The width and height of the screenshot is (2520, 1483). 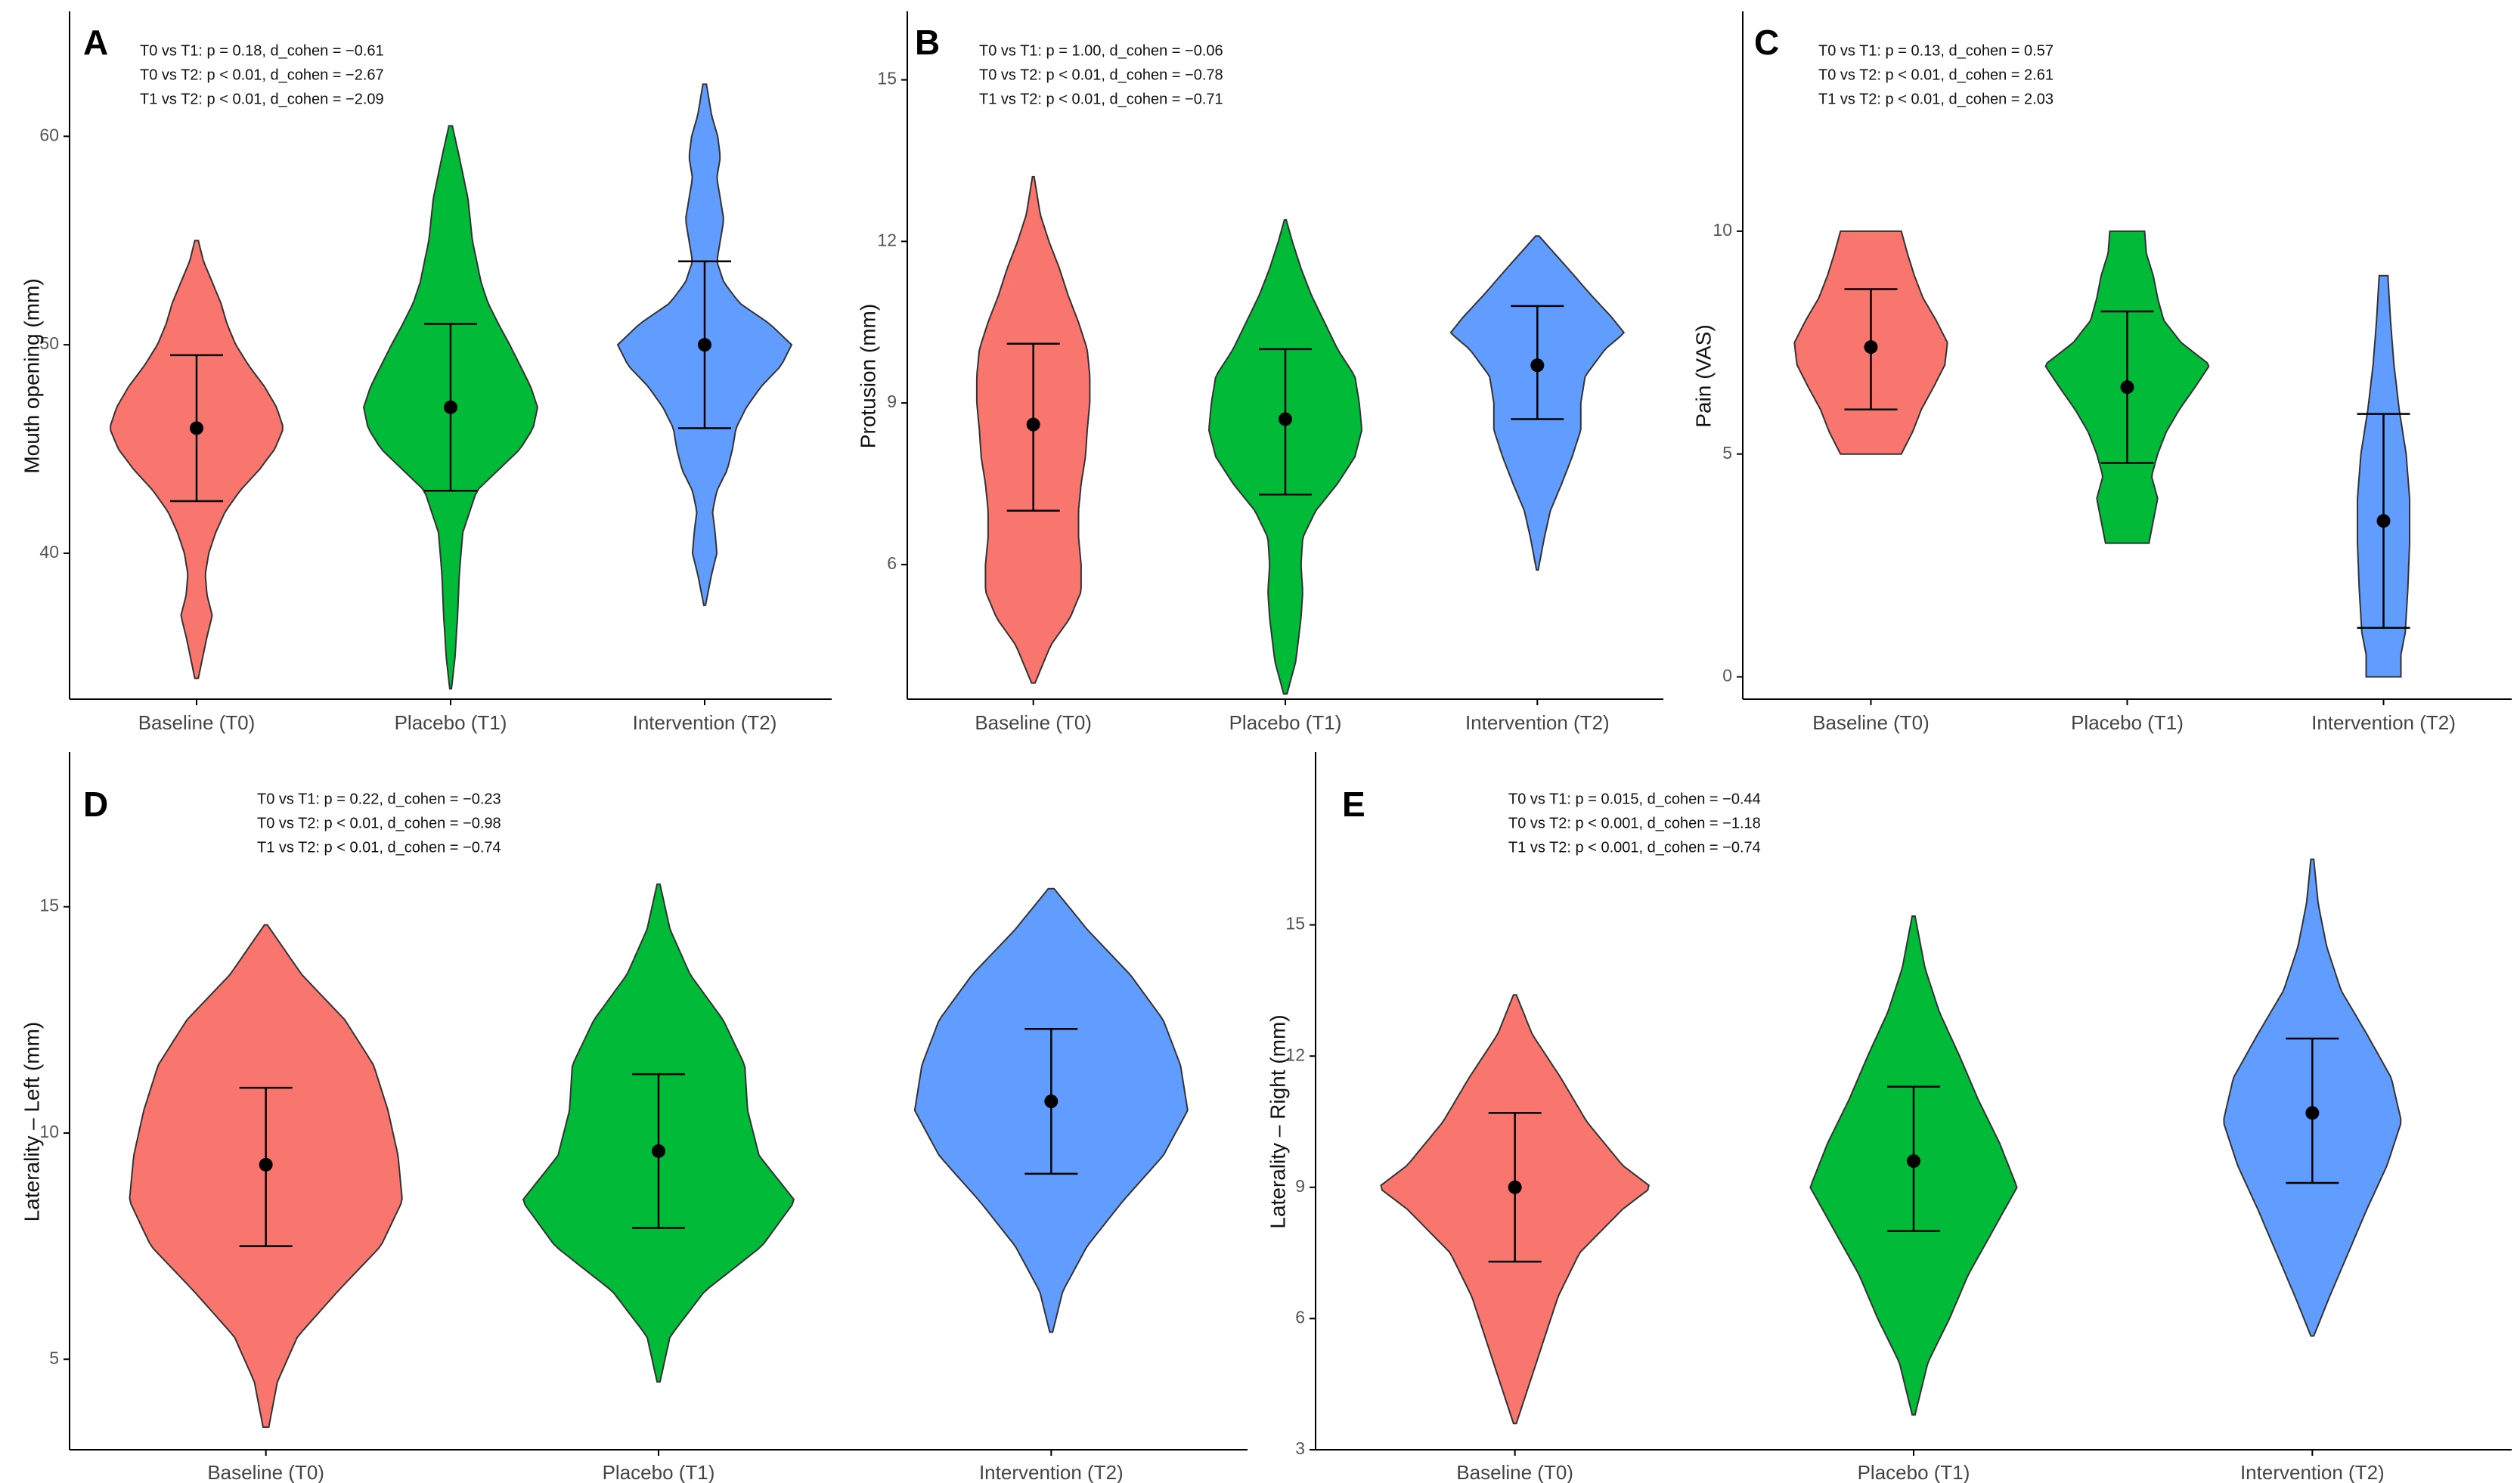 What do you see at coordinates (49, 552) in the screenshot?
I see `y-tick-label: 40` at bounding box center [49, 552].